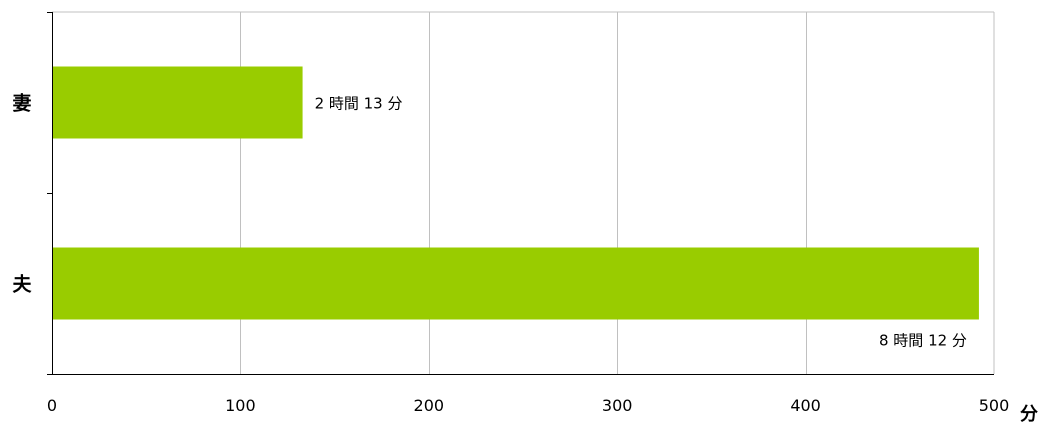 This screenshot has height=428, width=1045. I want to click on data-label-0: 2 時間 13 分, so click(359, 104).